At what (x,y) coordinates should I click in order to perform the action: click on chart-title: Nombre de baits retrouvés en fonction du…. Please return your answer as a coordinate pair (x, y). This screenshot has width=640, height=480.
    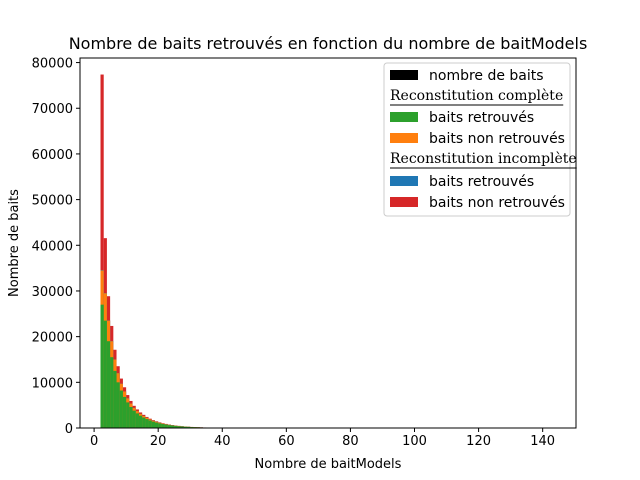
    Looking at the image, I should click on (328, 43).